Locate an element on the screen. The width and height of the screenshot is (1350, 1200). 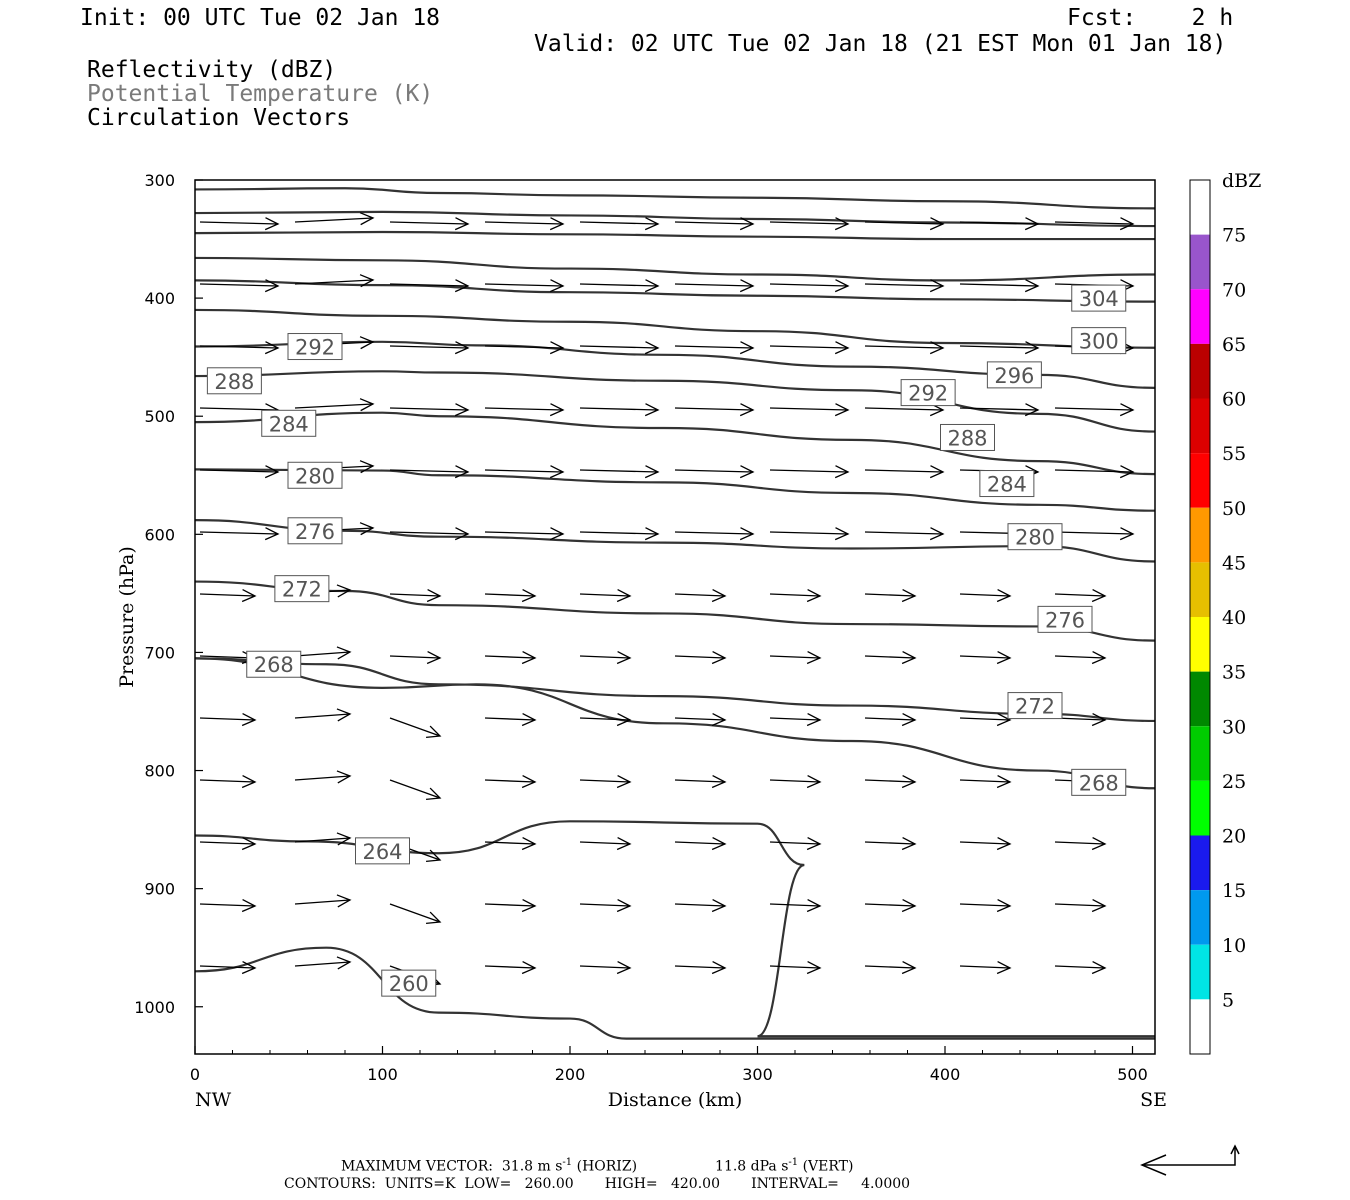
contour-label: 304 is located at coordinates (1099, 299).